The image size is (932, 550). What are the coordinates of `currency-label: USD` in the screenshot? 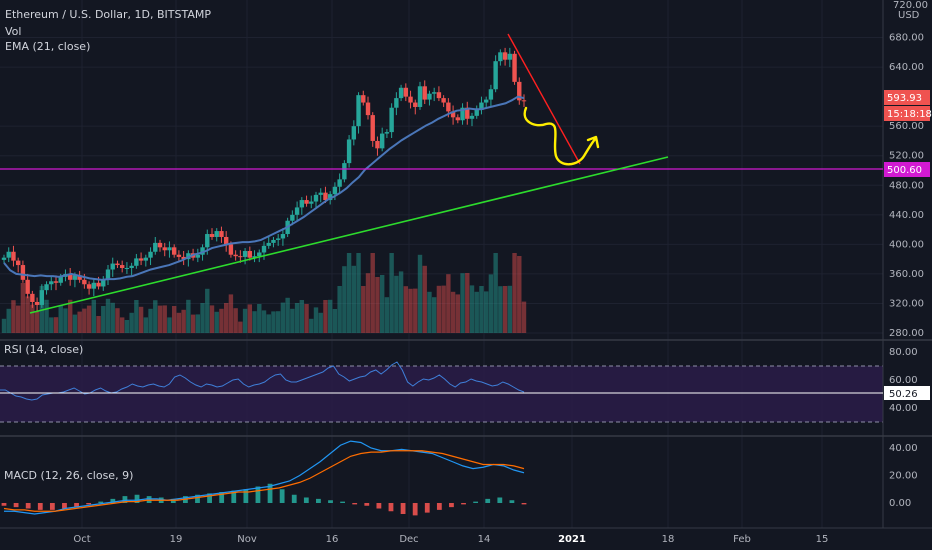 It's located at (909, 15).